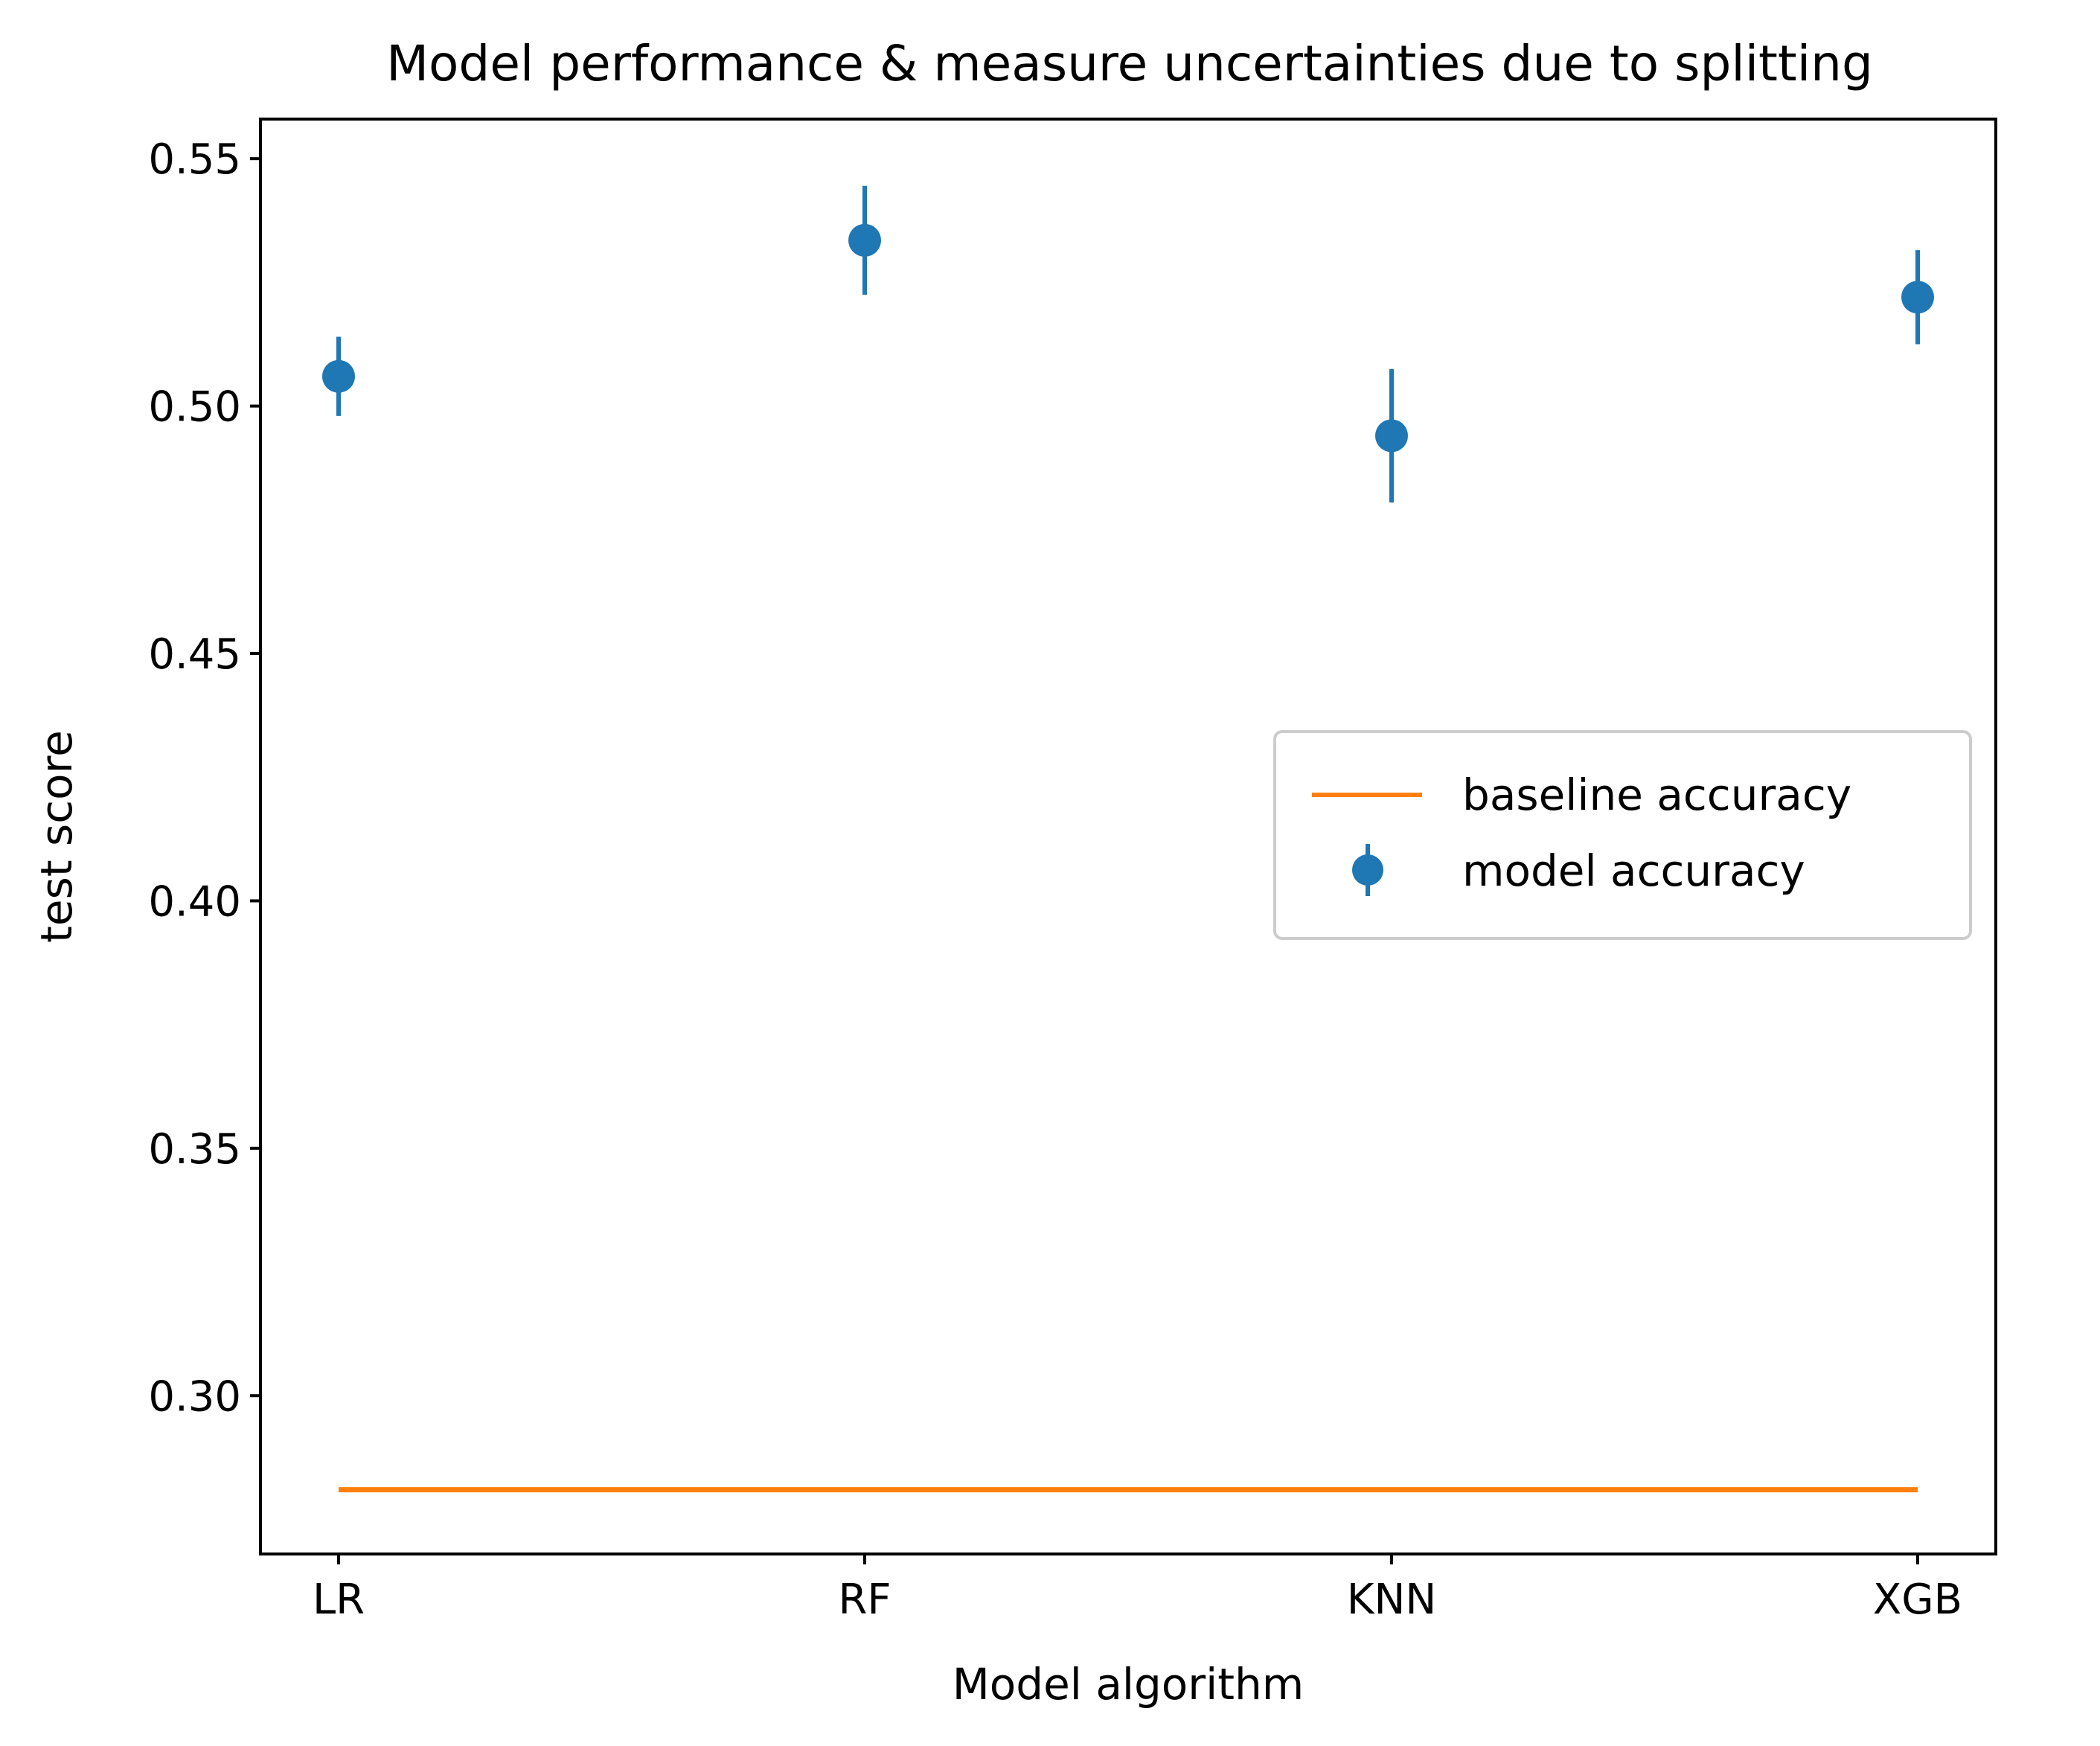 This screenshot has height=1746, width=2100. What do you see at coordinates (339, 1600) in the screenshot?
I see `x-tick-label: LR` at bounding box center [339, 1600].